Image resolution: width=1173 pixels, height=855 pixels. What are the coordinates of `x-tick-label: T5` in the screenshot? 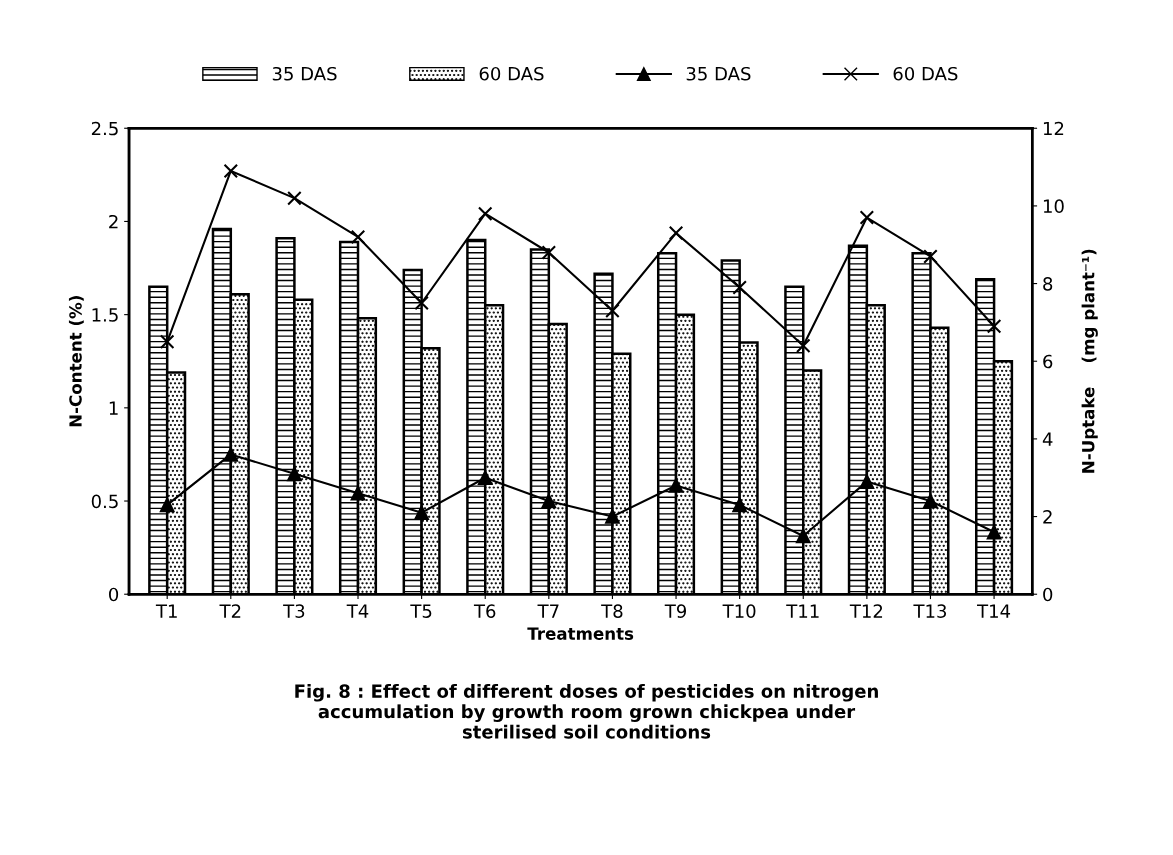 It's located at (421, 611).